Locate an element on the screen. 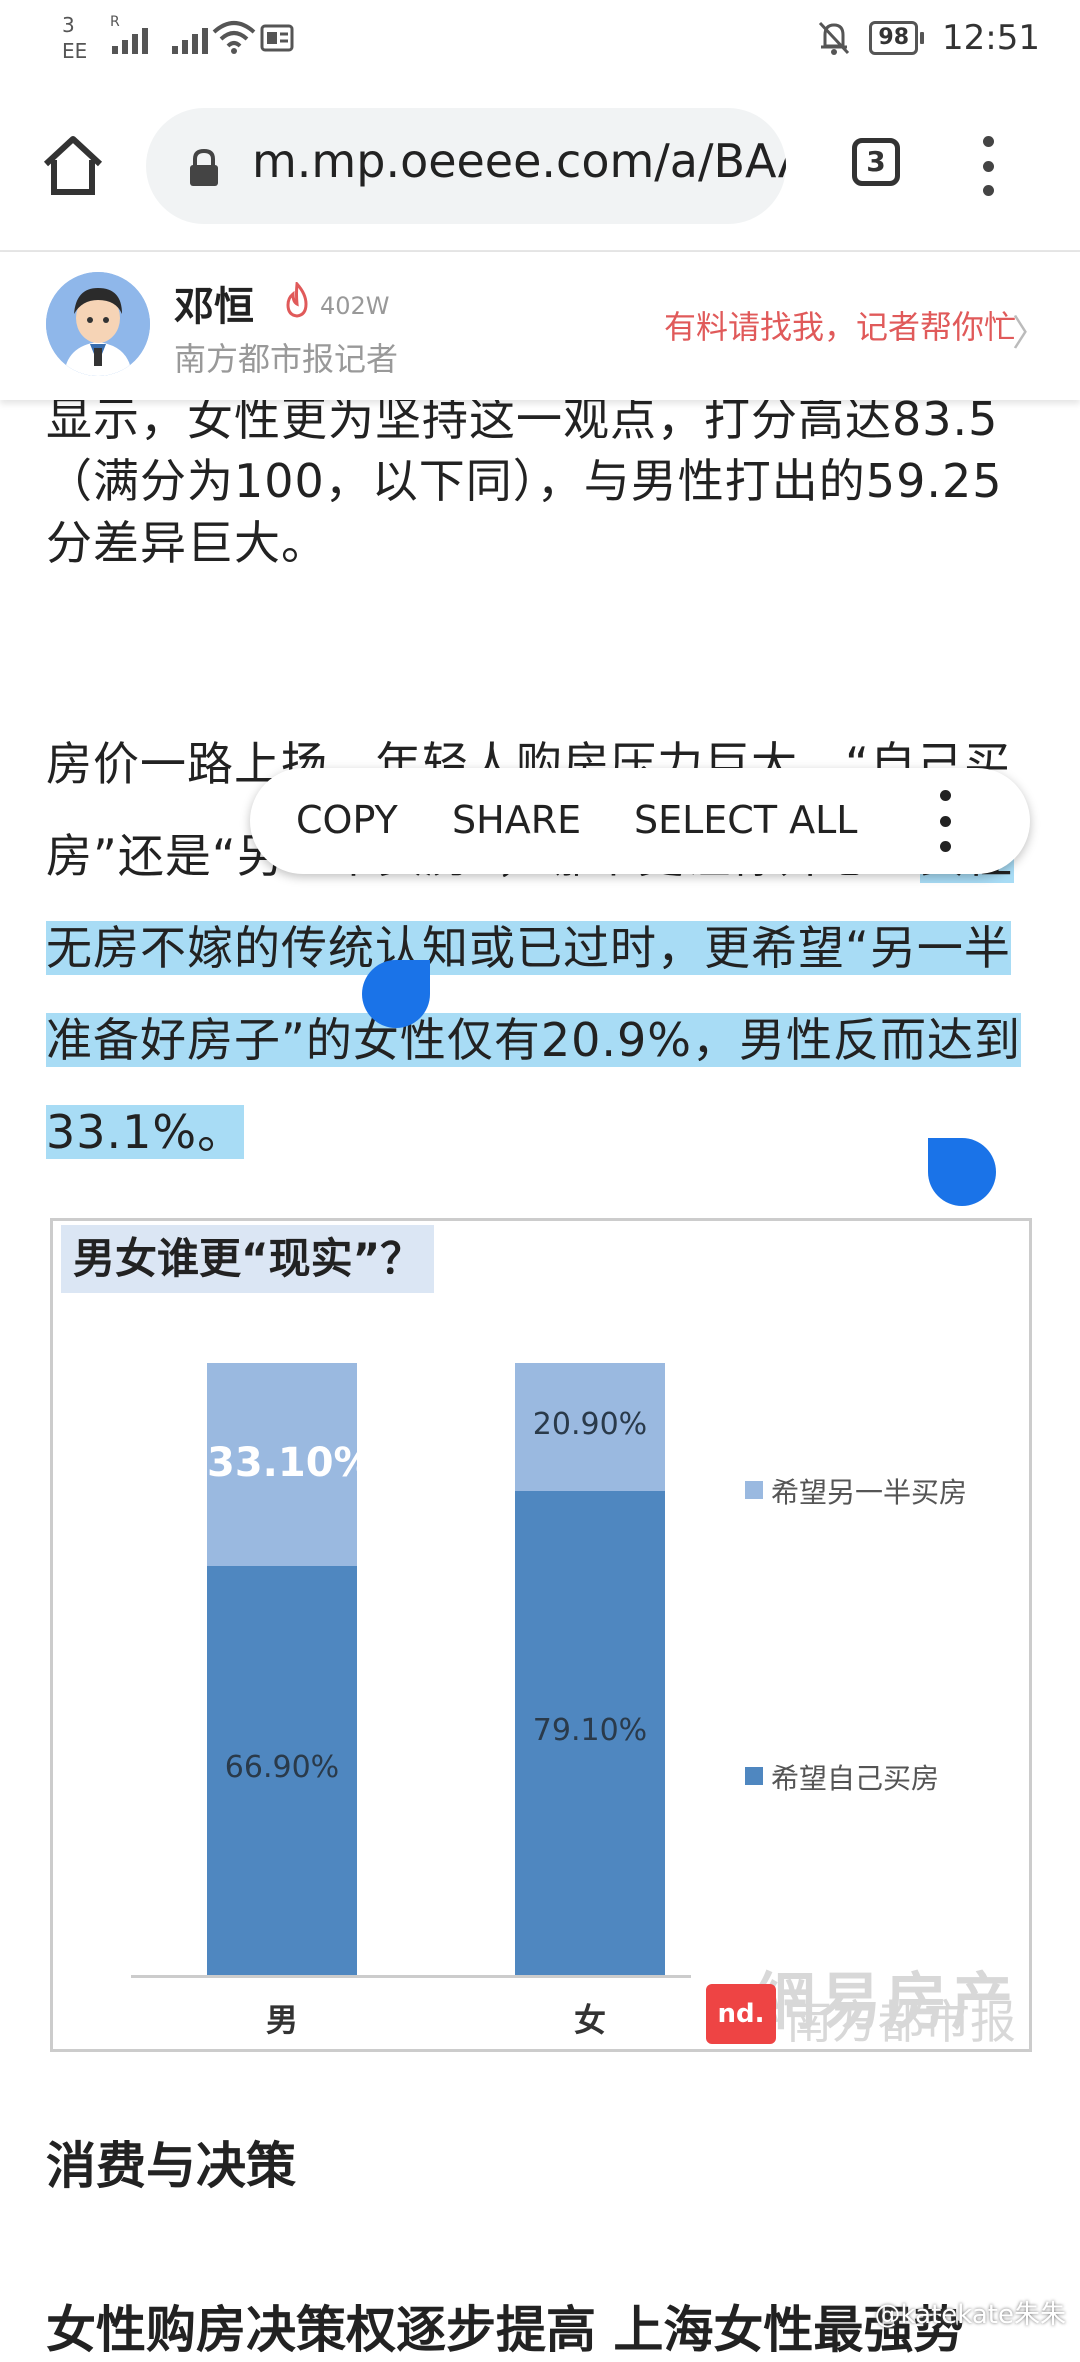 Image resolution: width=1080 pixels, height=2362 pixels. notification-icon is located at coordinates (277, 38).